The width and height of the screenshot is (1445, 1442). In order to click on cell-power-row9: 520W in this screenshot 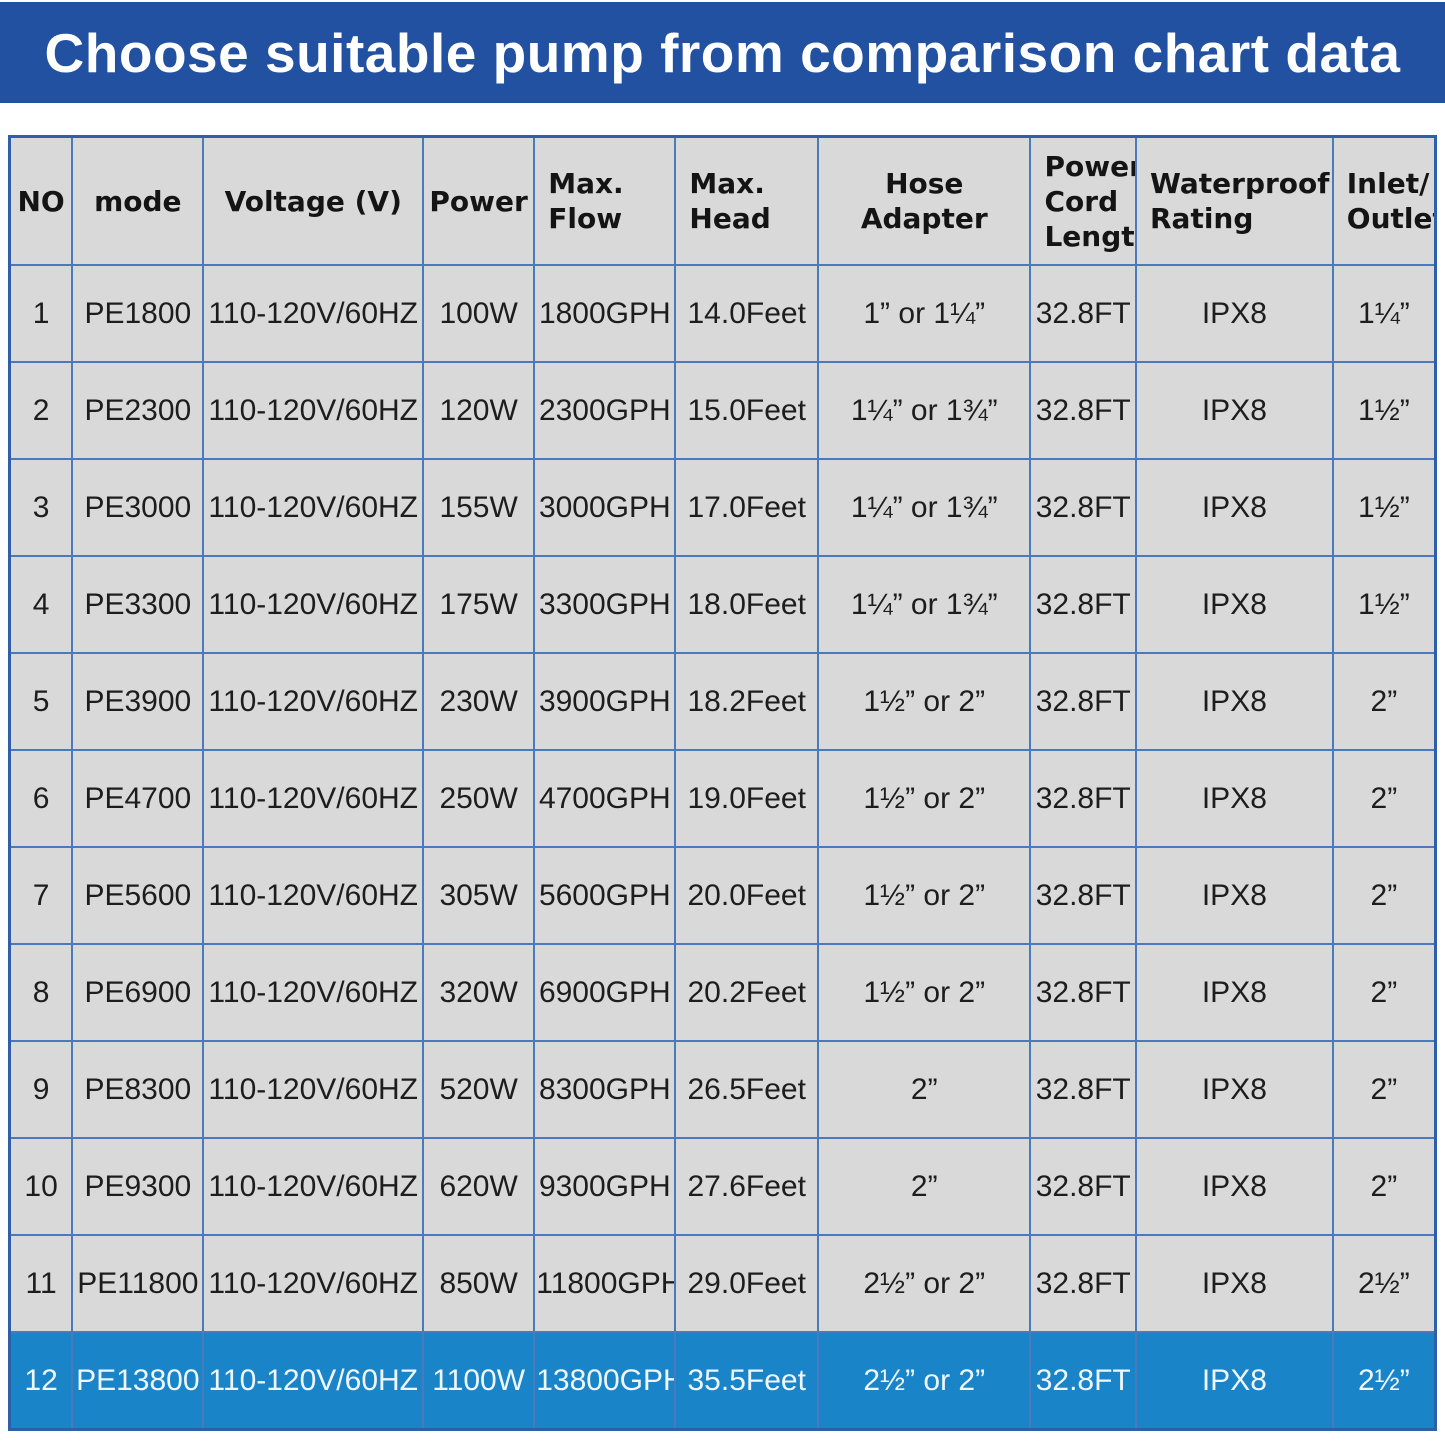, I will do `click(479, 1089)`.